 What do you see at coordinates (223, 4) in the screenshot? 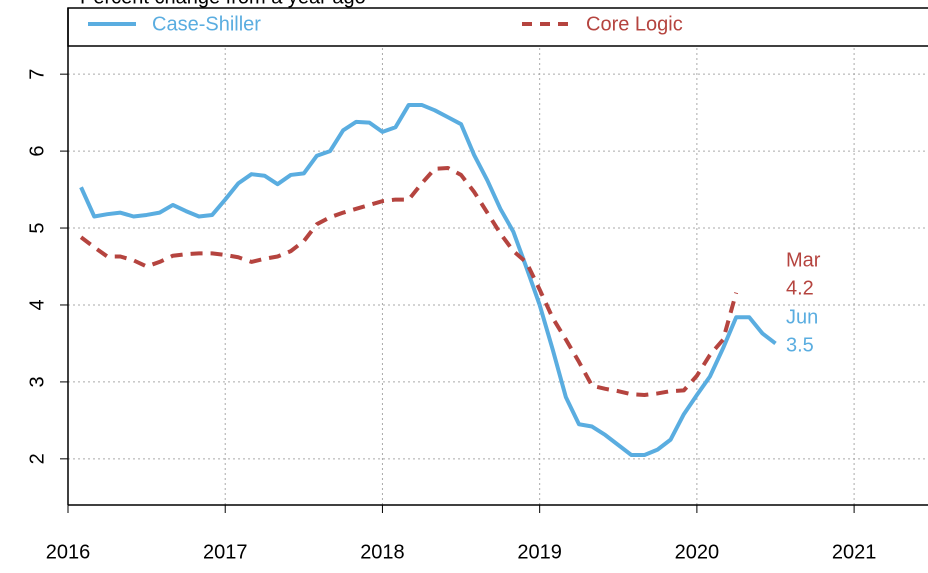
I see `chart-title: Percent change from a year ago` at bounding box center [223, 4].